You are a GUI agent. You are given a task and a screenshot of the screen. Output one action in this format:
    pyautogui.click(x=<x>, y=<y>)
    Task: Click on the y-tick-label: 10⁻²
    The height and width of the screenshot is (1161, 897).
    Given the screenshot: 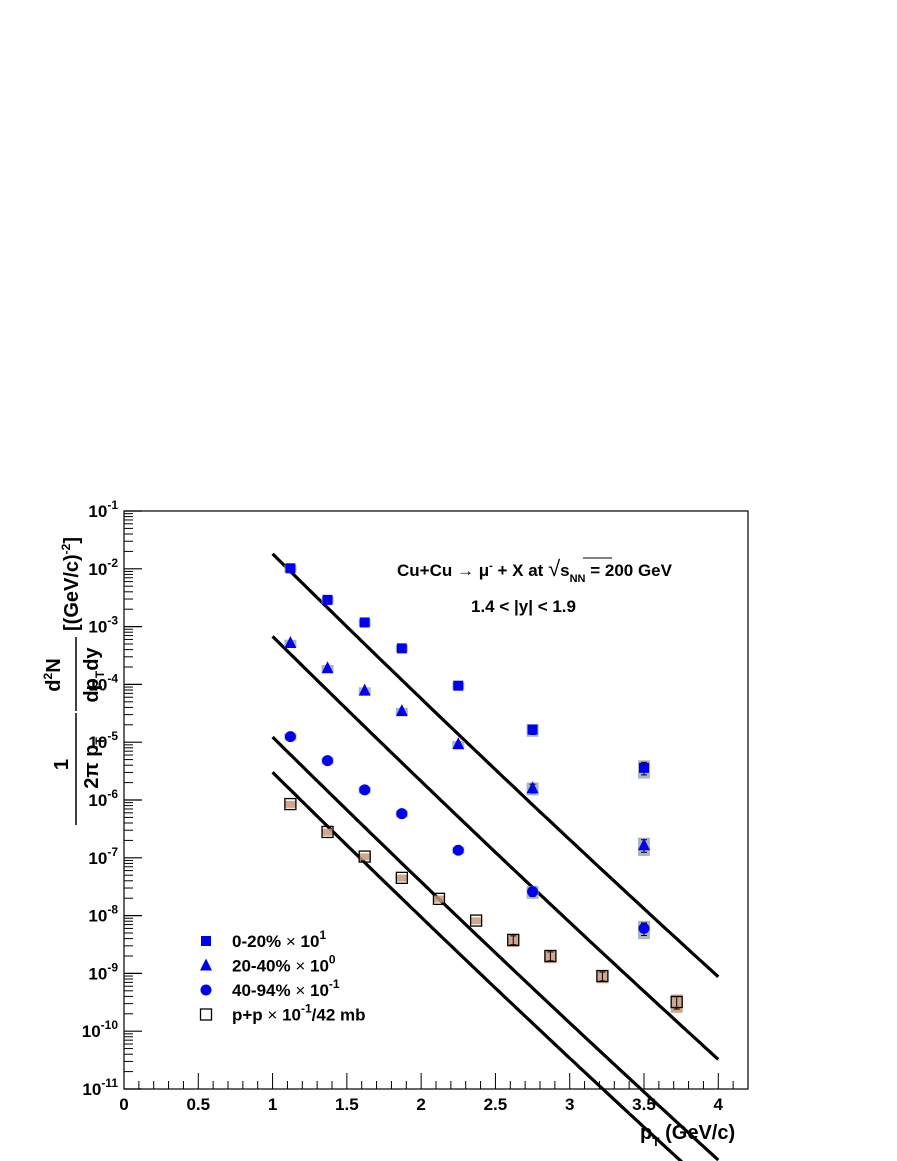 What is the action you would take?
    pyautogui.click(x=103, y=567)
    